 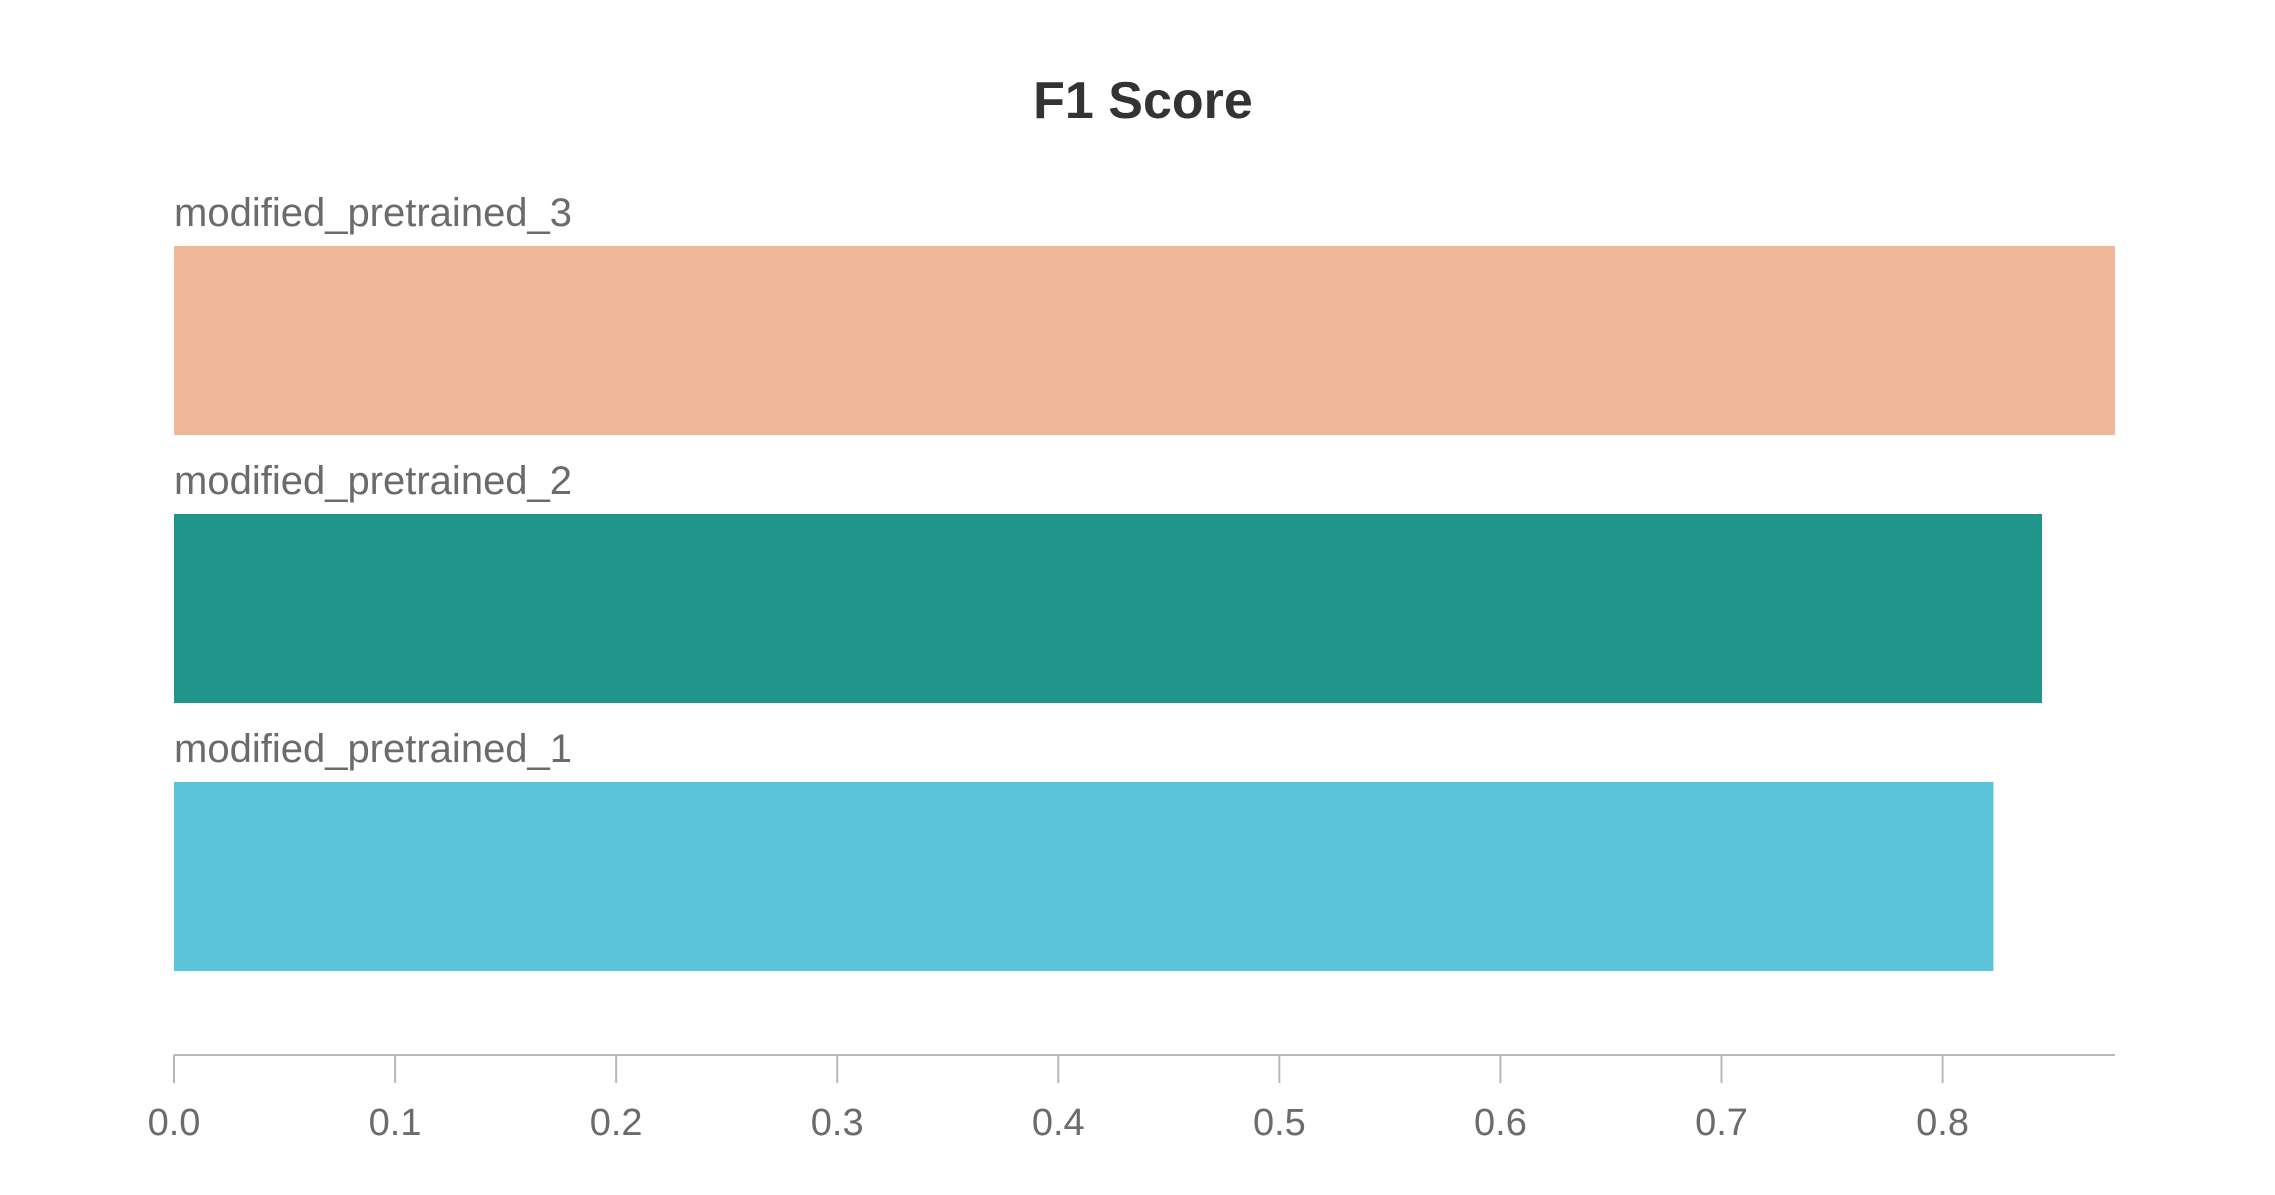 I want to click on x-tick-label: 0.3, so click(x=837, y=1123).